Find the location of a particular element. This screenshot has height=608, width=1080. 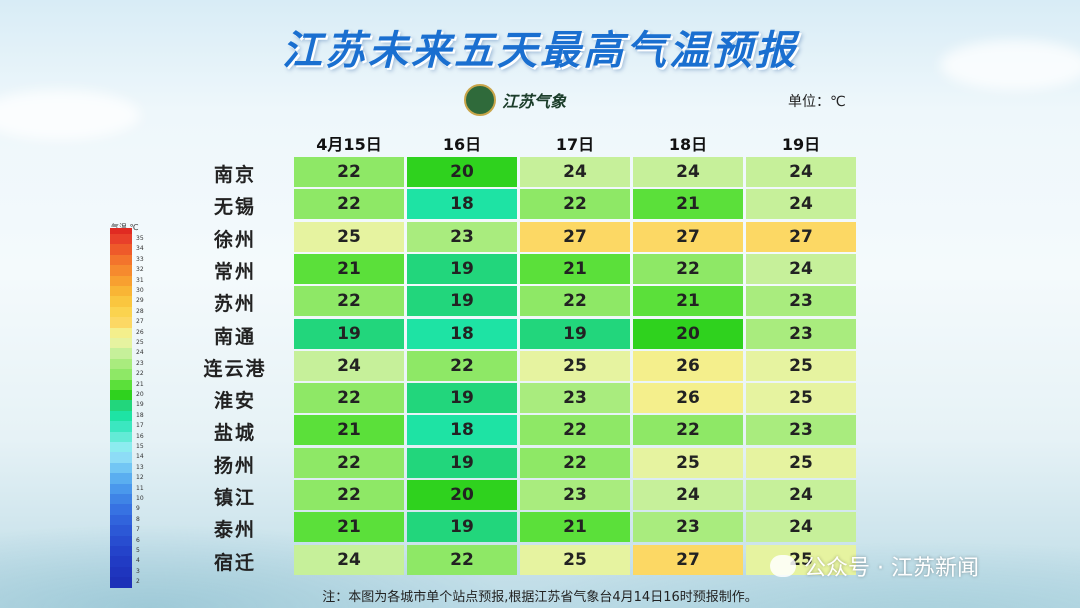

legend-tick-label: 17 is located at coordinates (140, 426).